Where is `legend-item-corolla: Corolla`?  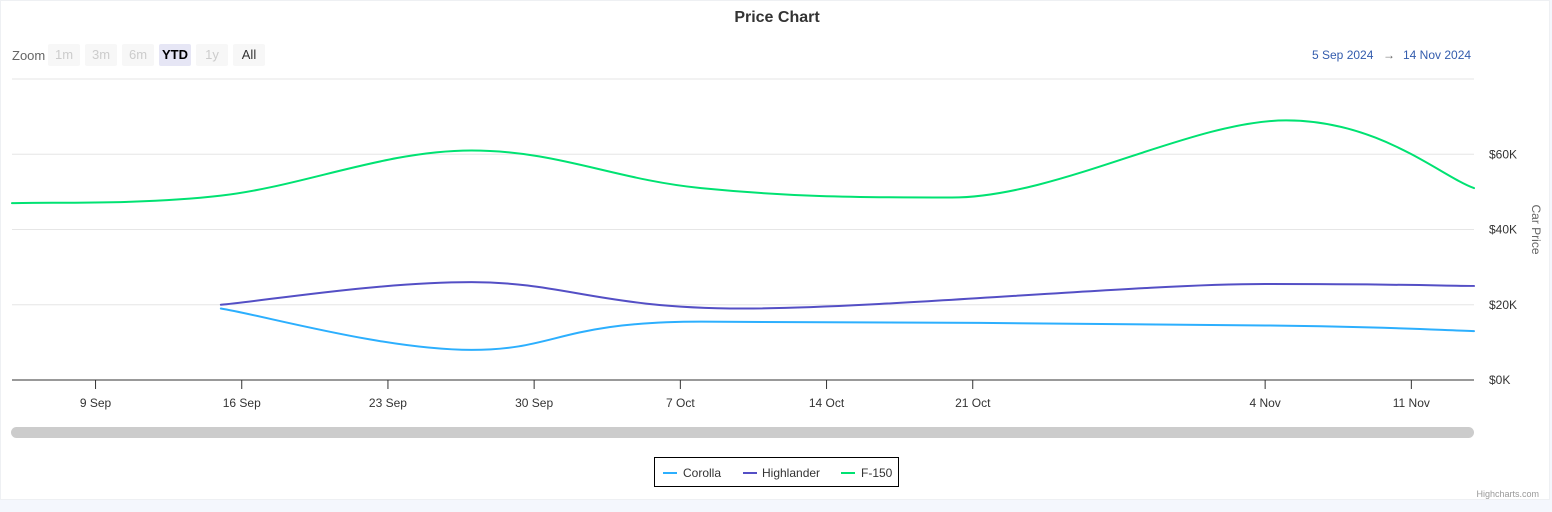
legend-item-corolla: Corolla is located at coordinates (702, 473).